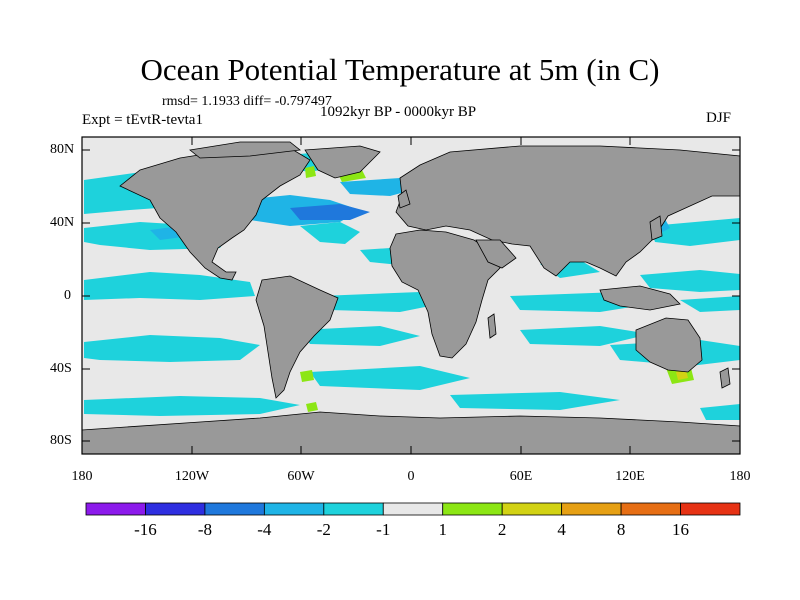  Describe the element at coordinates (297, 337) in the screenshot. I see `south-america` at that location.